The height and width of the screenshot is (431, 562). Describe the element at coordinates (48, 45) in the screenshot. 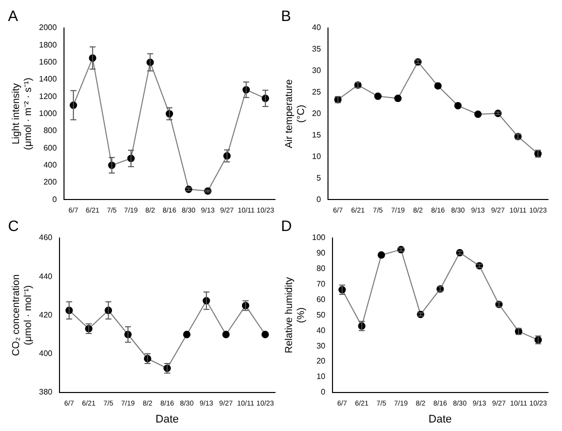

I see `y-tick-label: 1800` at that location.